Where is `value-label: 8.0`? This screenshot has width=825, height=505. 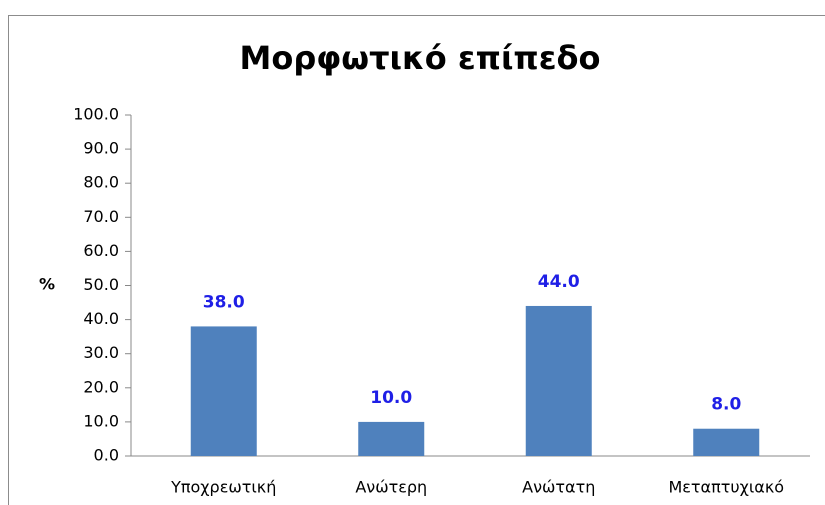 value-label: 8.0 is located at coordinates (726, 405).